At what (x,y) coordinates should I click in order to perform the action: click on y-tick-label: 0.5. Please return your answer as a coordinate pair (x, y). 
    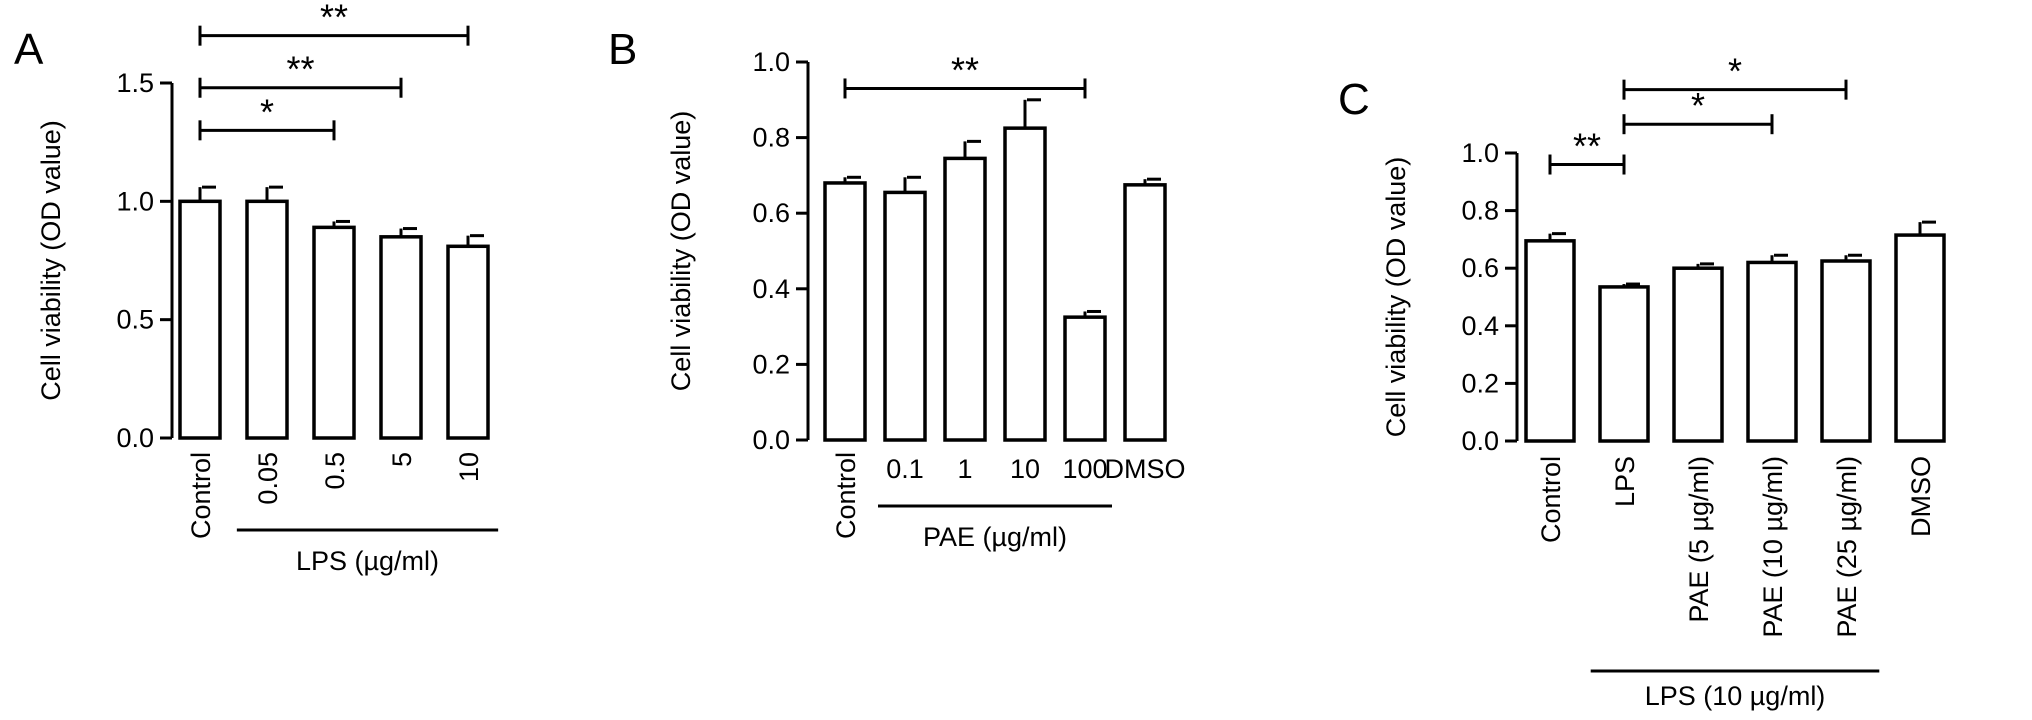
    Looking at the image, I should click on (135, 320).